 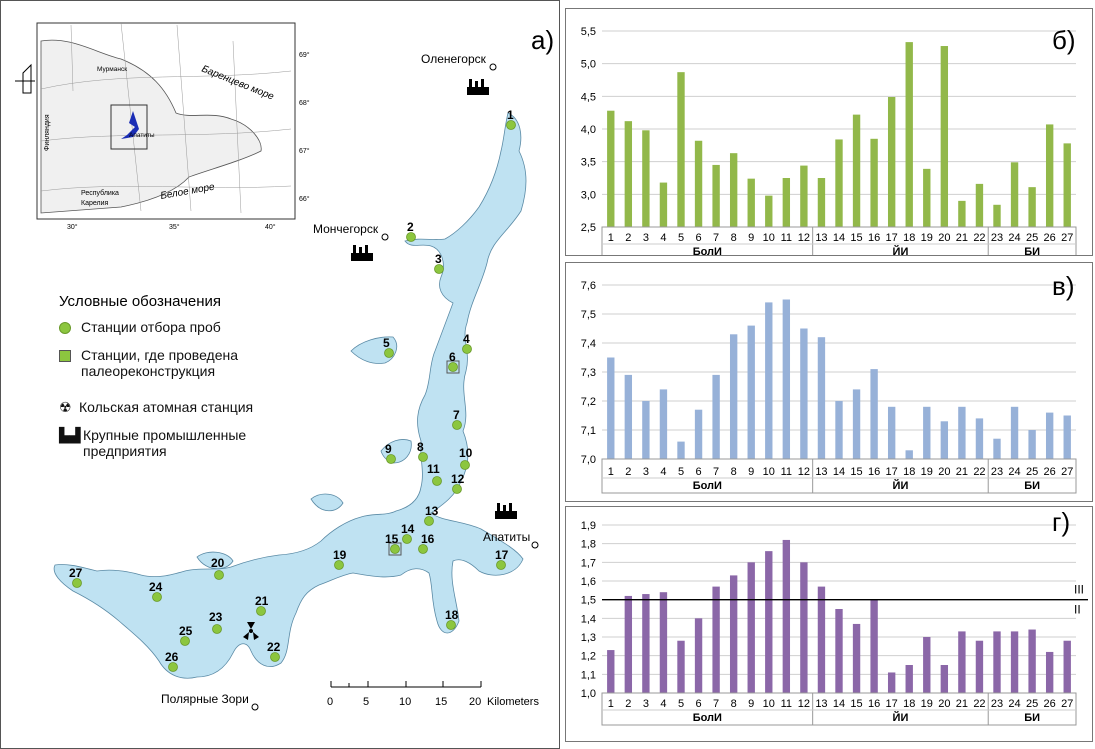 What do you see at coordinates (346, 229) in the screenshot?
I see `town-monchegorsk: Мончегорск` at bounding box center [346, 229].